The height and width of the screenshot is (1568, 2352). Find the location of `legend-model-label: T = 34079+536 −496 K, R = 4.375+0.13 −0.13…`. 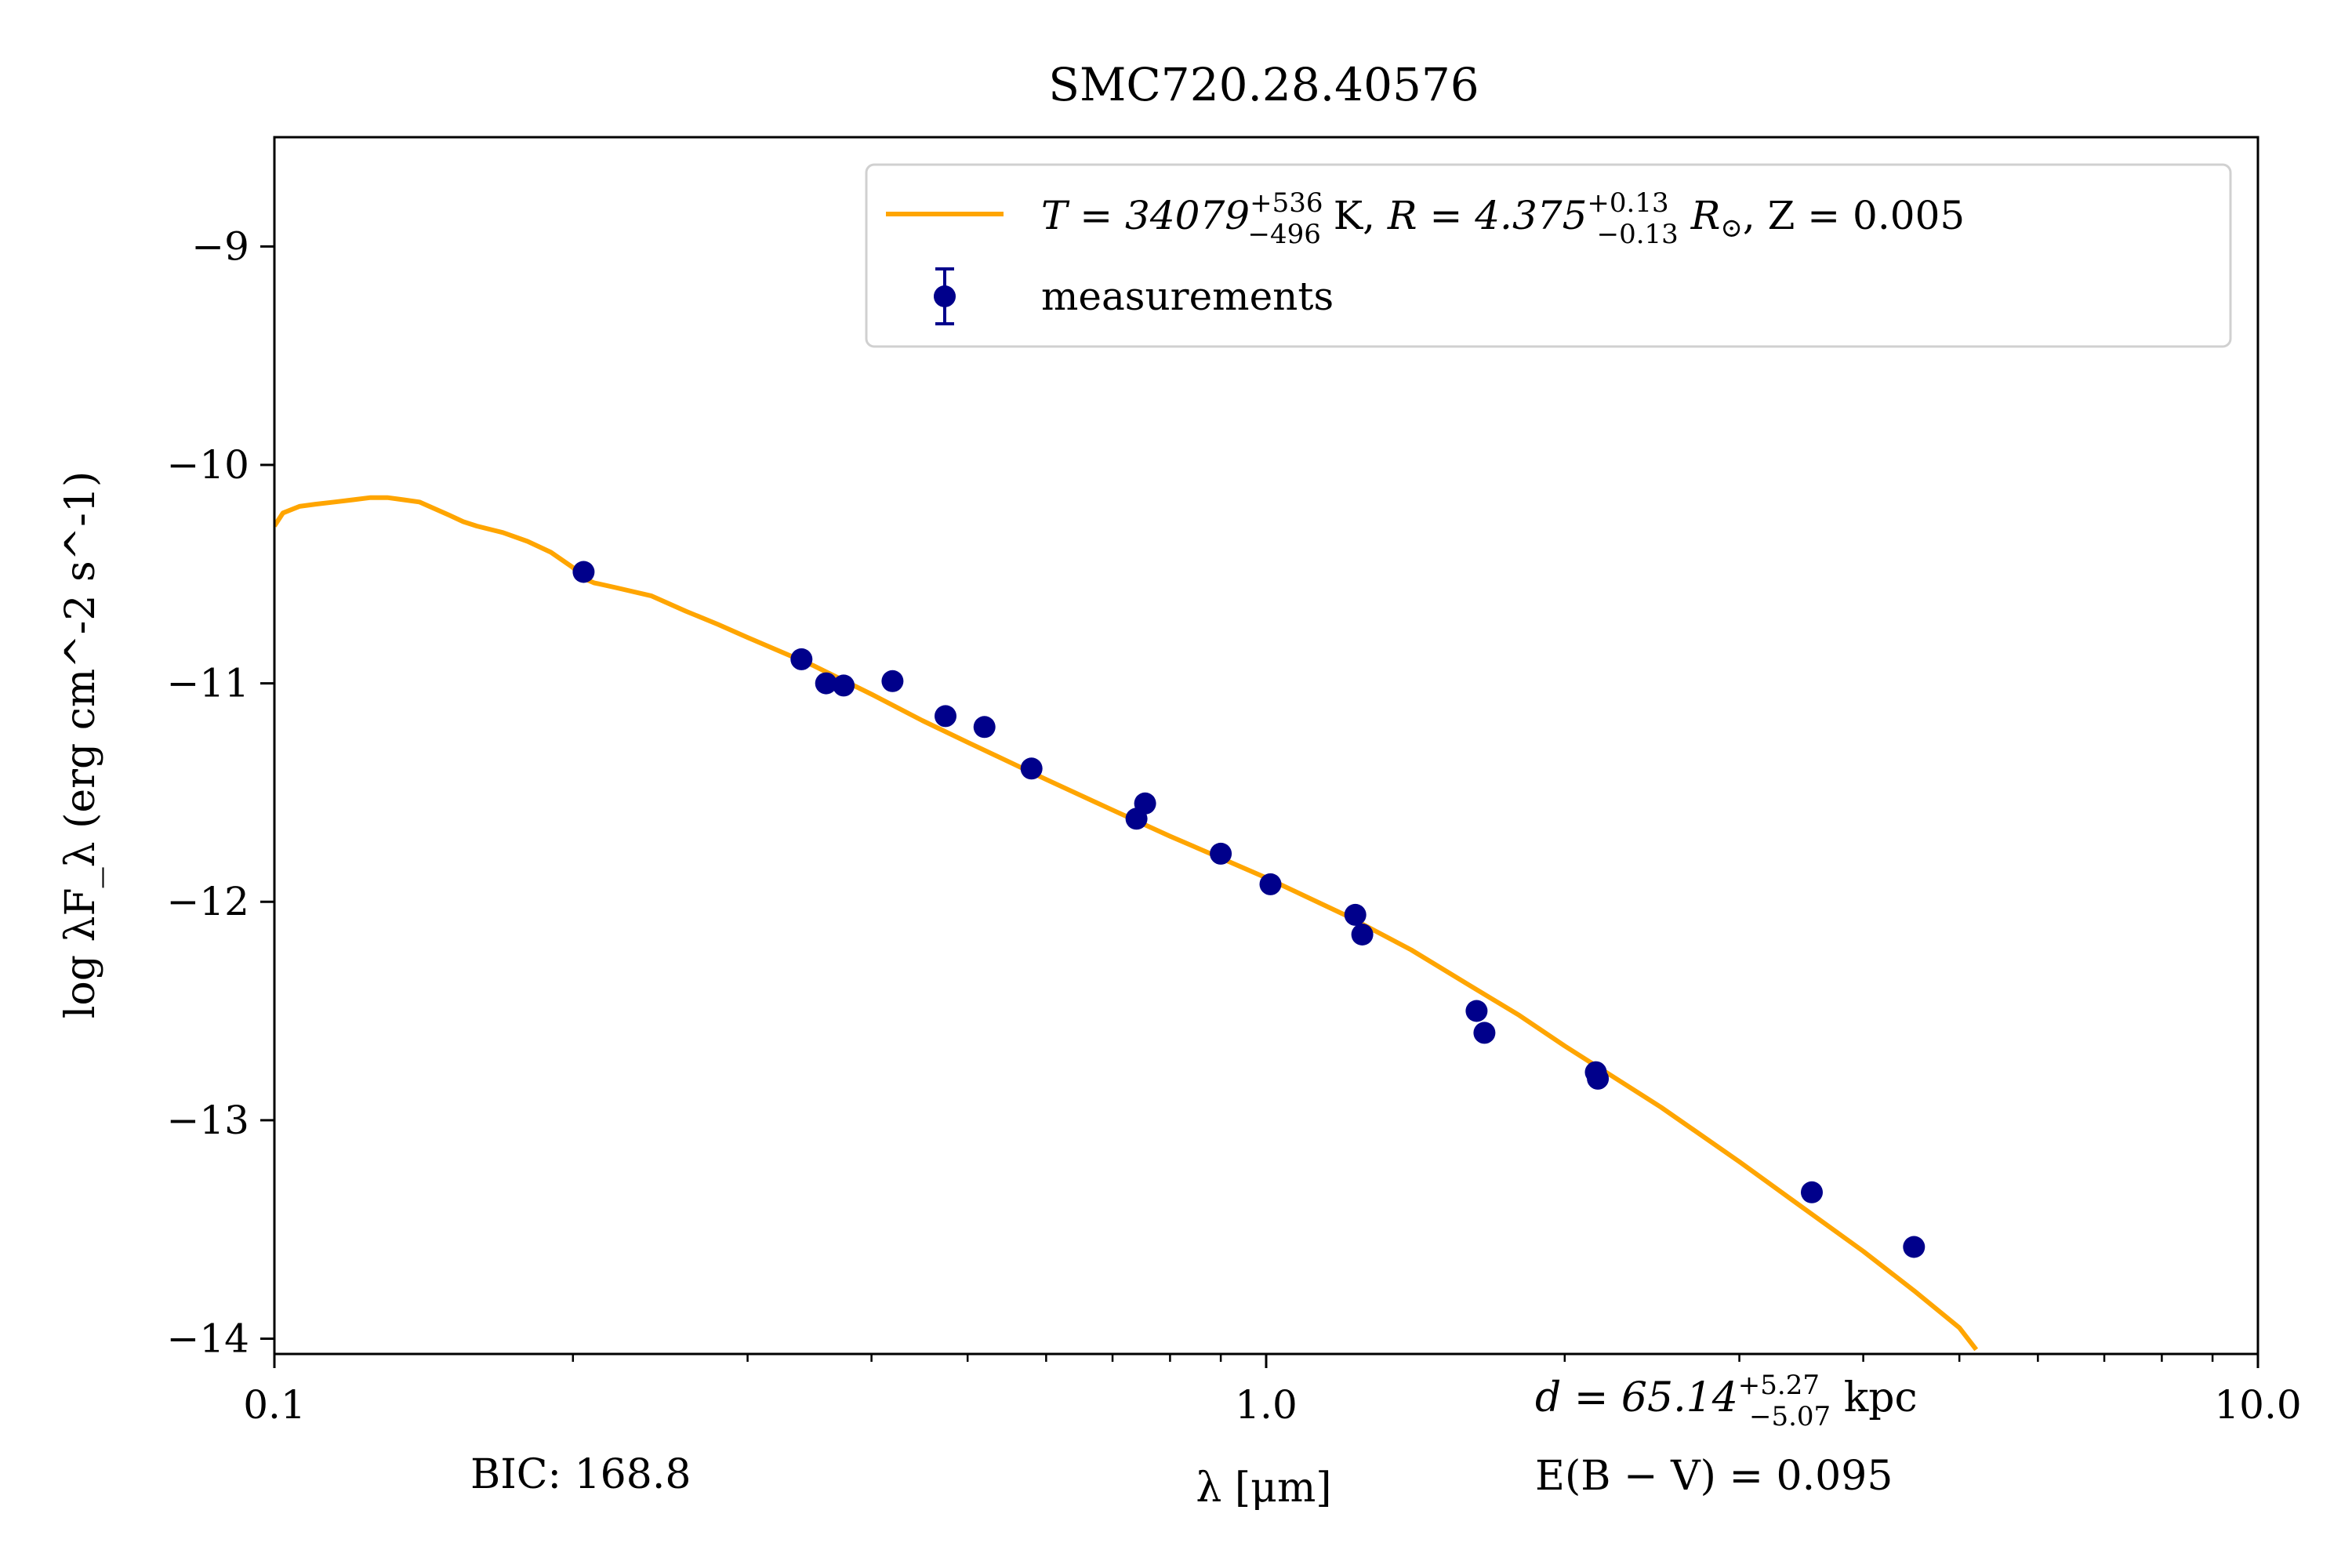

legend-model-label: T = 34079+536 −496 K, R = 4.375+0.13 −0.13… is located at coordinates (1503, 219).